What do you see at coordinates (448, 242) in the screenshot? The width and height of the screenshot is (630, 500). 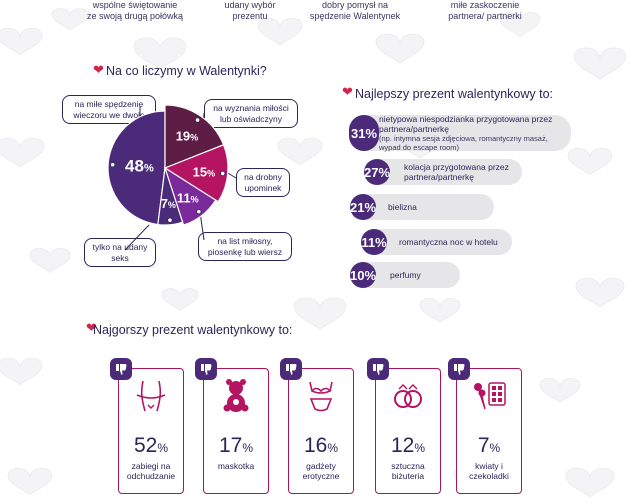 I see `best-gift-label-3: romantyczna noc w hotelu` at bounding box center [448, 242].